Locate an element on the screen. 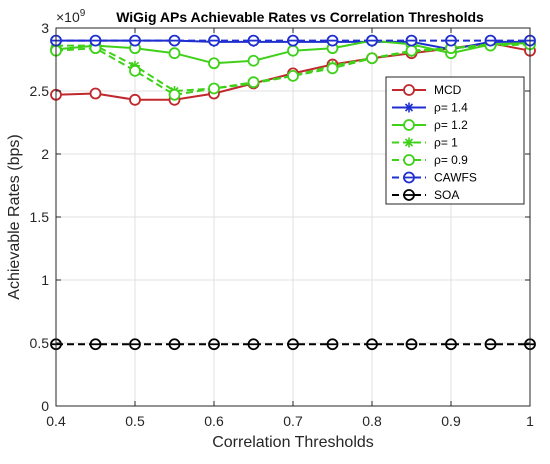 The image size is (550, 464). x-tick-label: 1 is located at coordinates (530, 421).